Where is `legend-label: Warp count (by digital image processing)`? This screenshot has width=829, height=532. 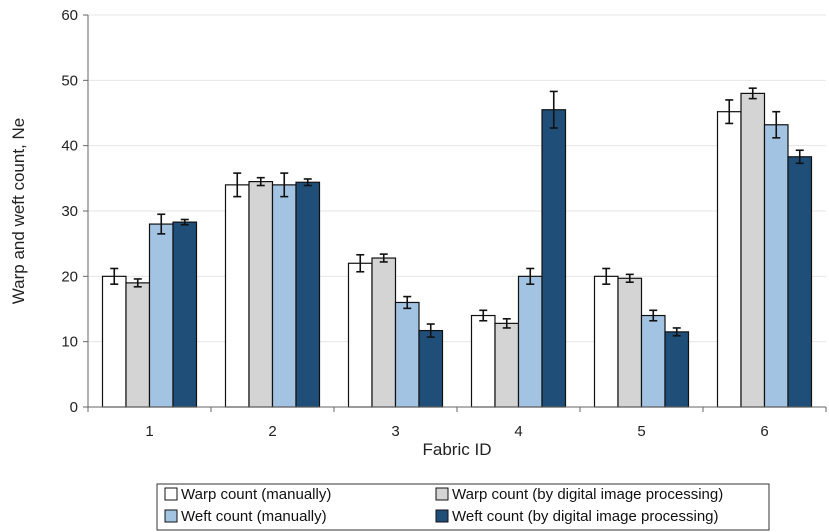
legend-label: Warp count (by digital image processing) is located at coordinates (587, 494).